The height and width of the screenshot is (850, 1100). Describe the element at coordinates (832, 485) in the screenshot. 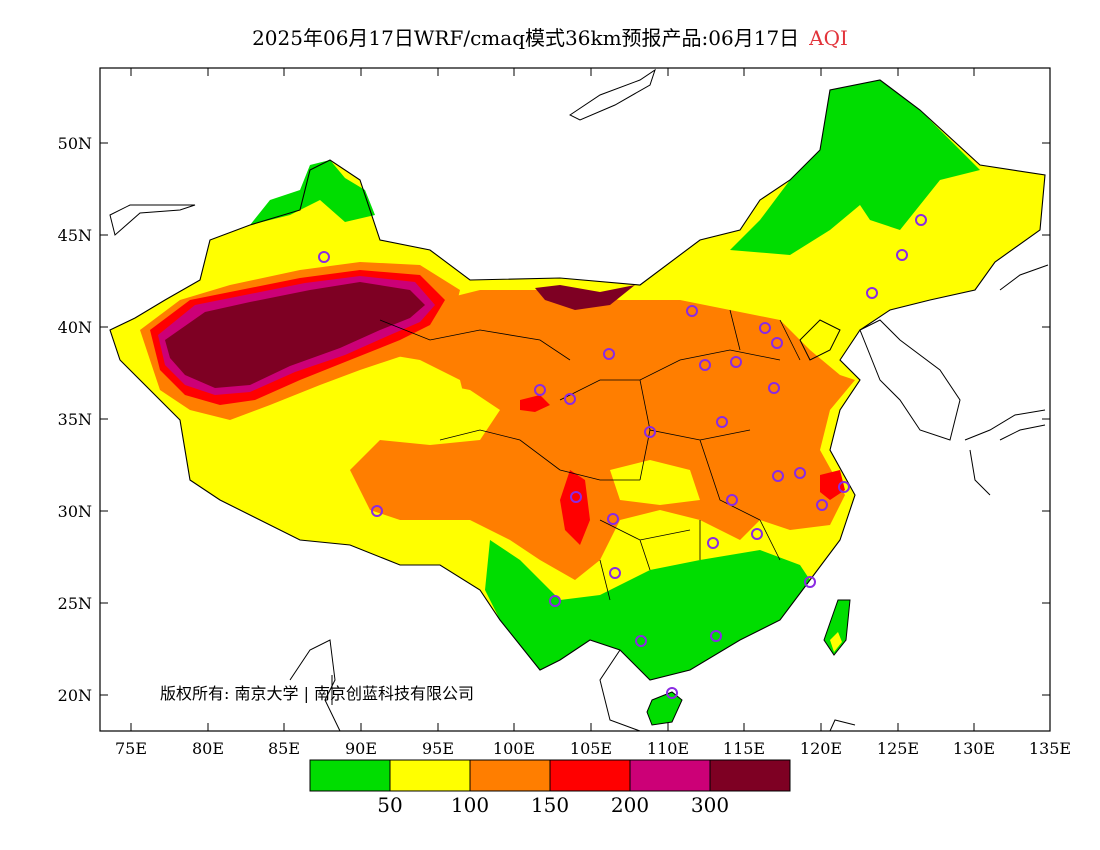

I see `region-red-shanghai` at that location.